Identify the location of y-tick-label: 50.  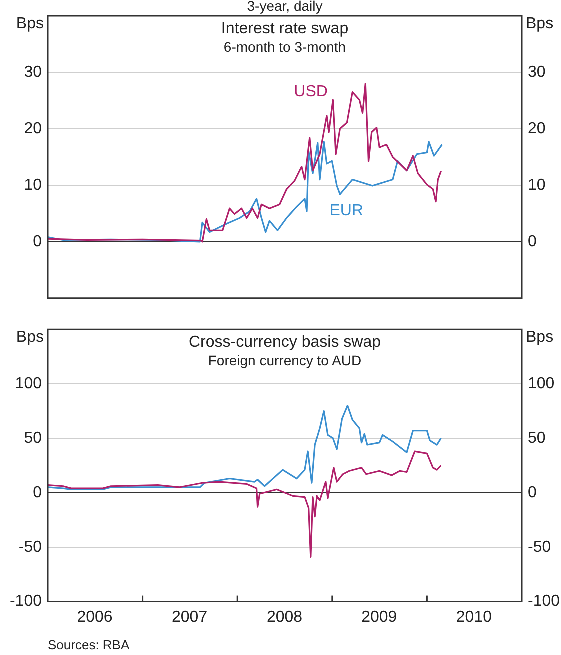
(33, 438).